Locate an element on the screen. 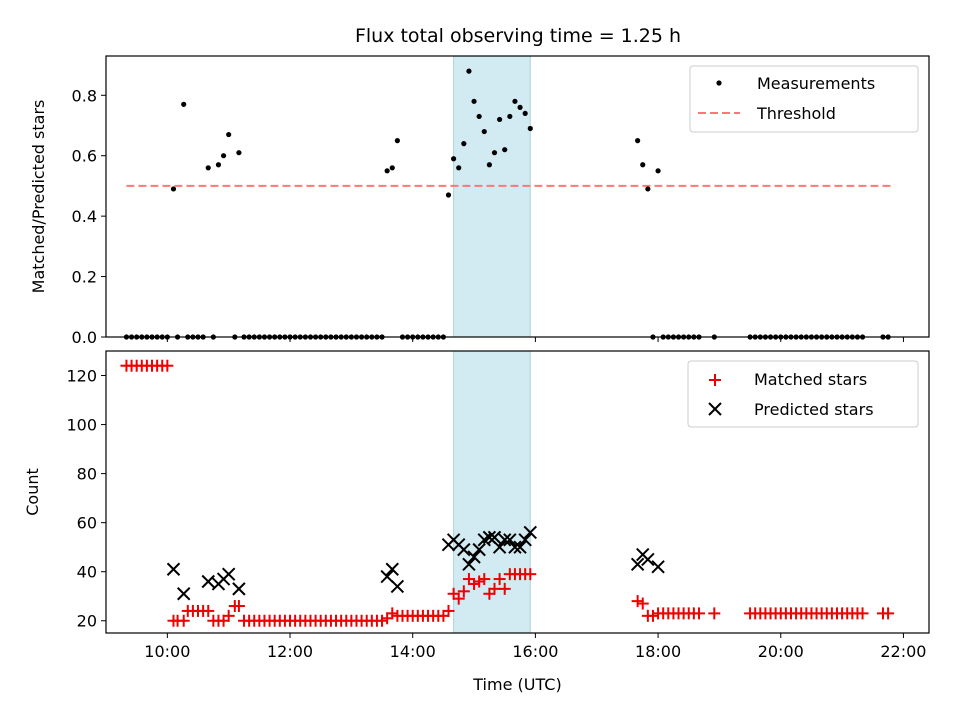  y-tick-label: 40 is located at coordinates (87, 572).